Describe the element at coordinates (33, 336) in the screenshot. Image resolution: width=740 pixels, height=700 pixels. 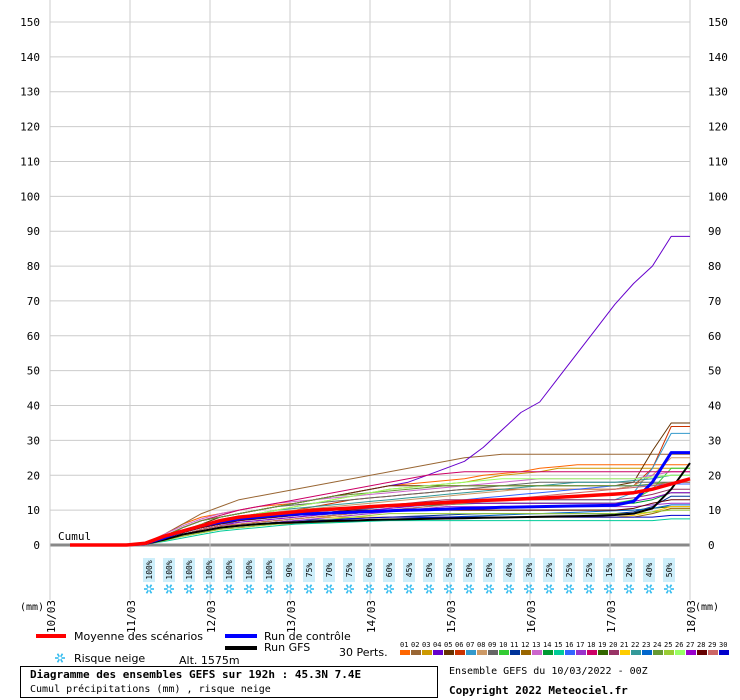
I see `y-tick-label-left: 60` at that location.